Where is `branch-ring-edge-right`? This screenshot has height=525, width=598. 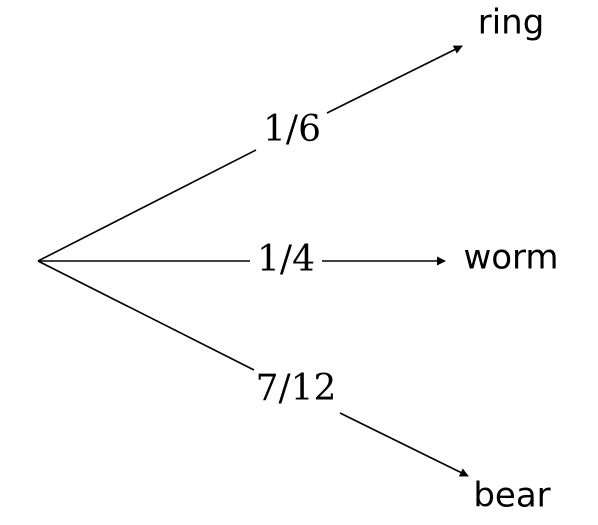
branch-ring-edge-right is located at coordinates (394, 79).